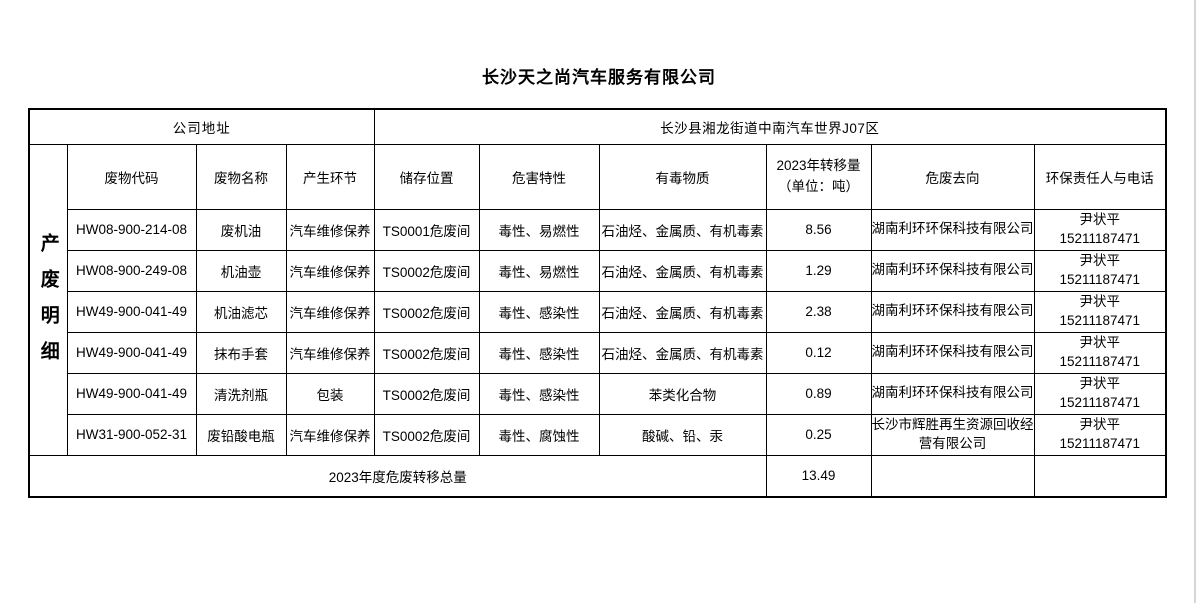  I want to click on toxic-substance-header: 有毒物质, so click(682, 176).